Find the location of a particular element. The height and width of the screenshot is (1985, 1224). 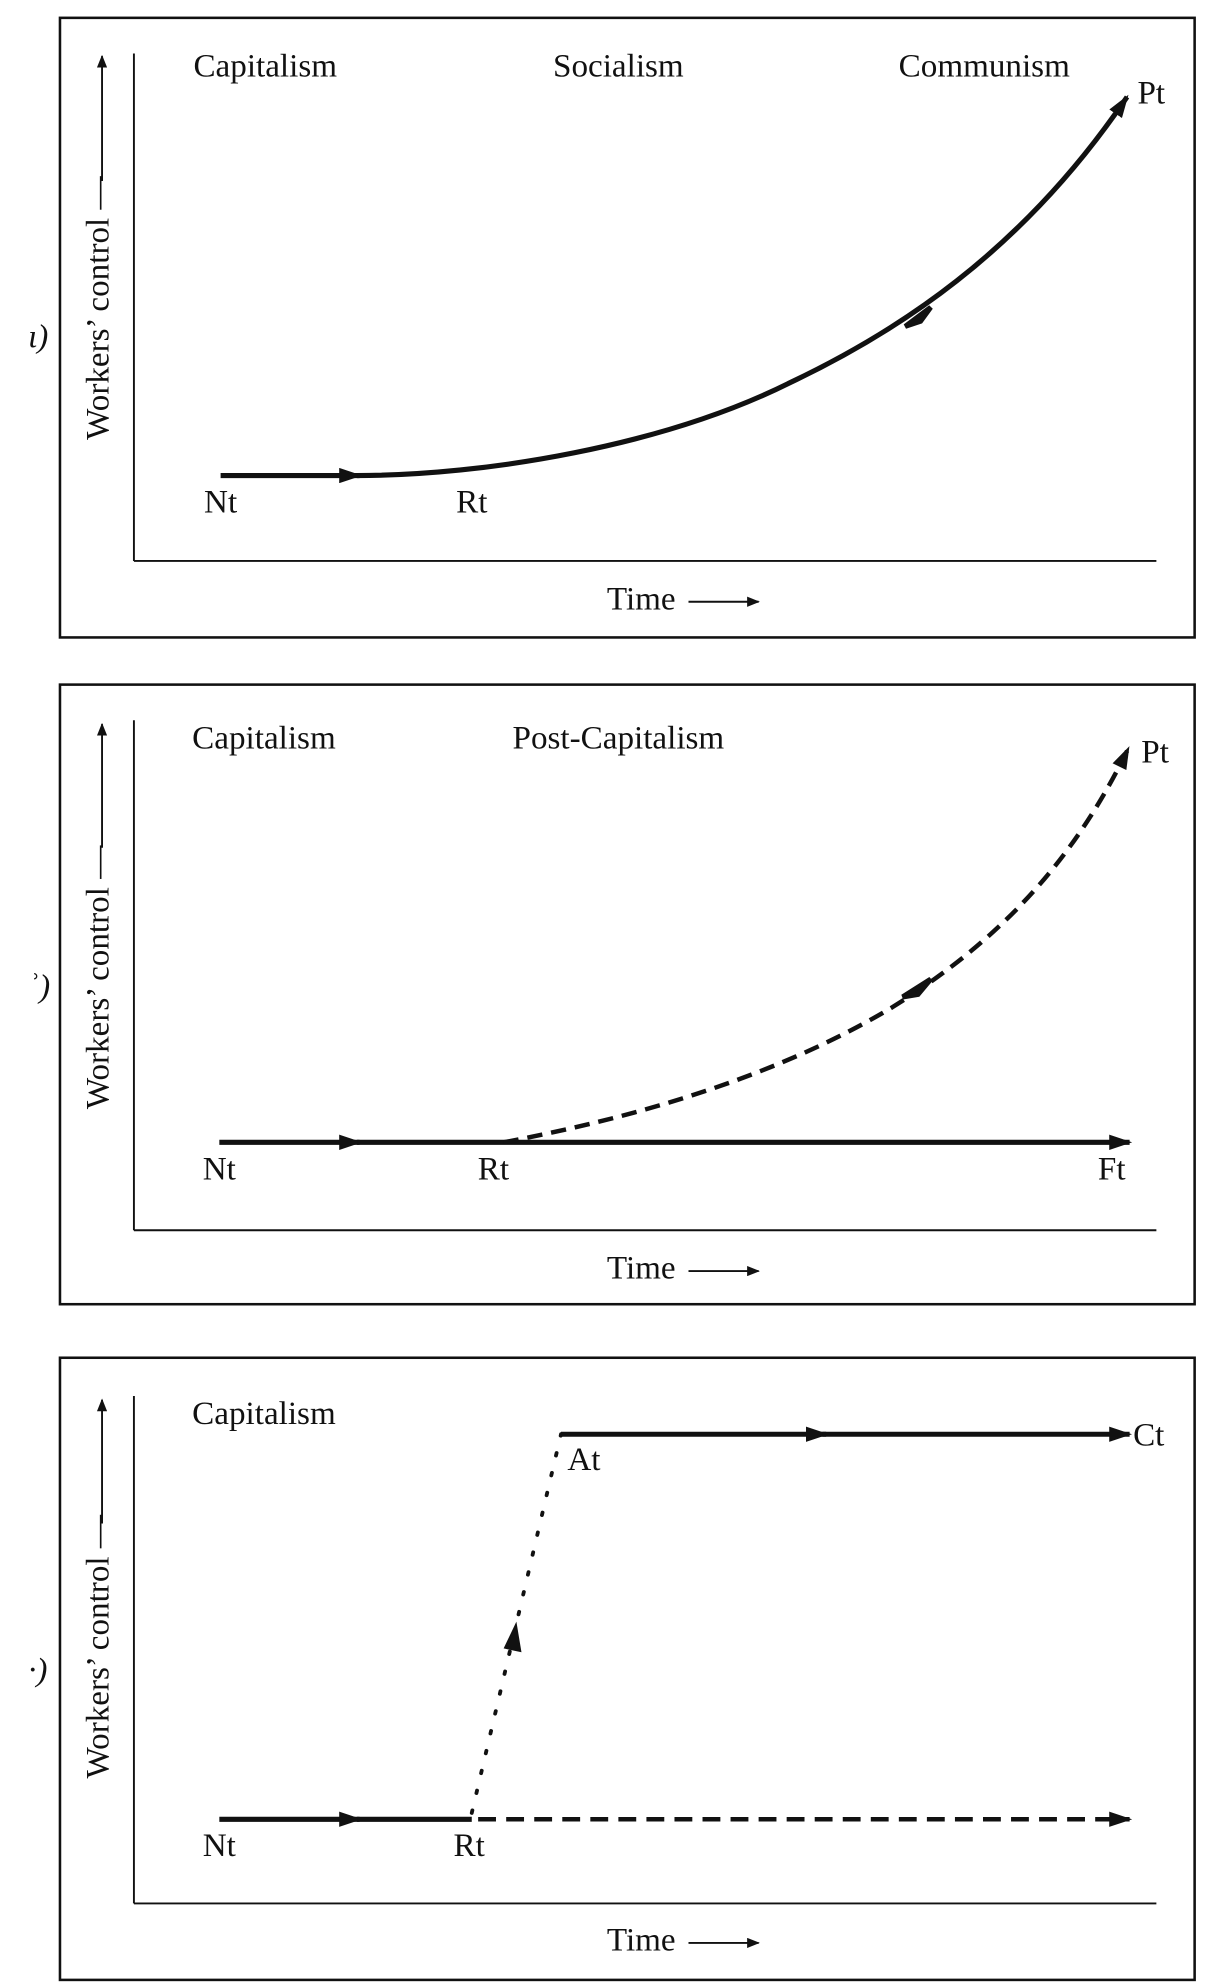

stage-label: Post-Capitalism is located at coordinates (619, 737).